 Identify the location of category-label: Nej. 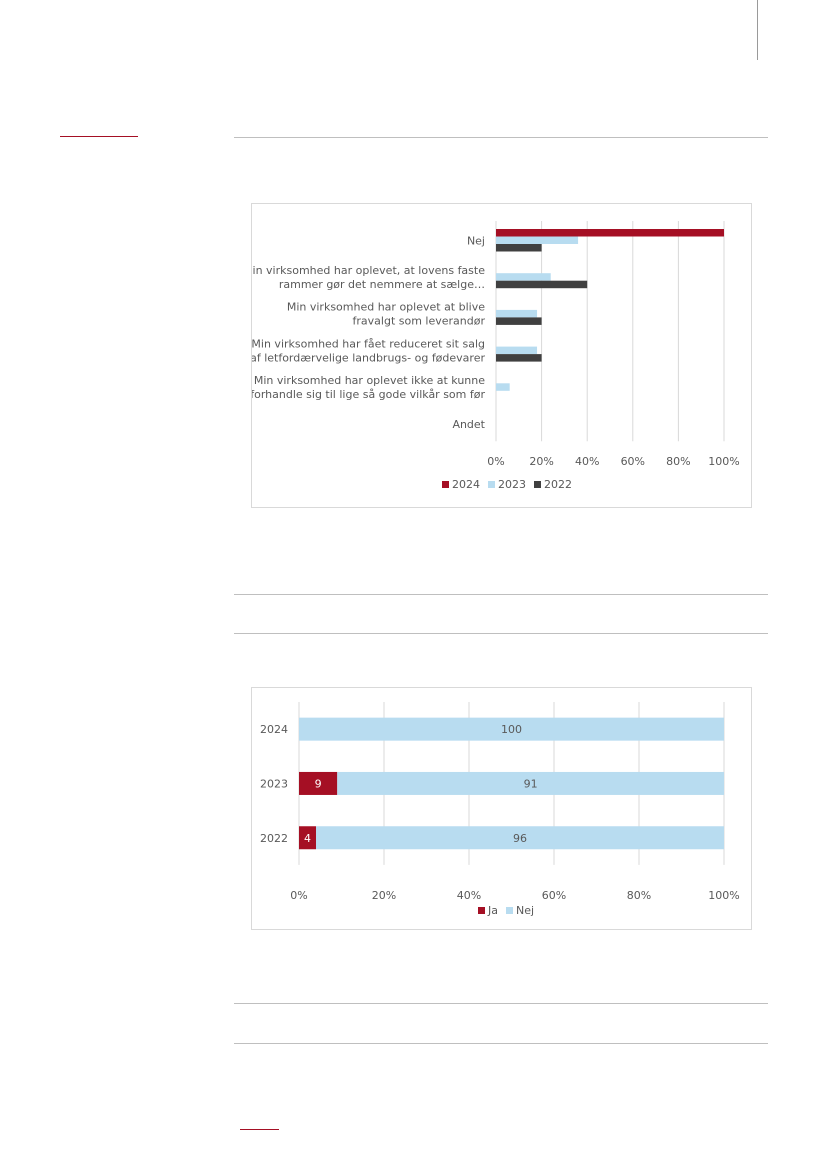
(476, 240).